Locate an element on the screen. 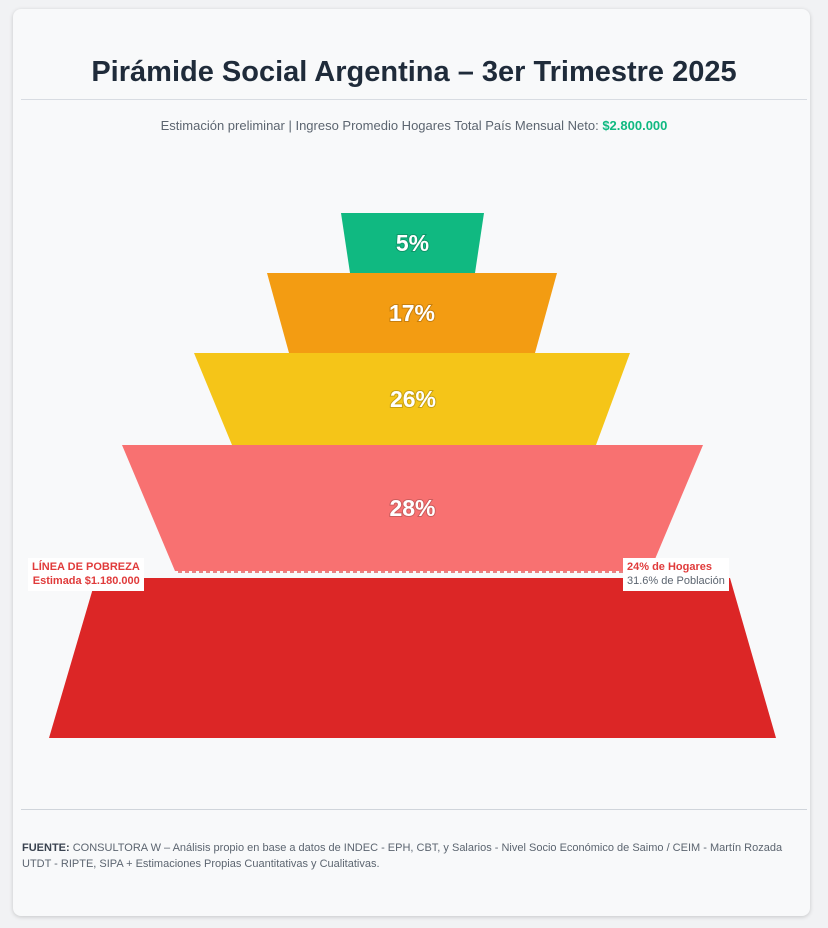  poverty-stats: 24% de Hogares 31.6% de Población is located at coordinates (676, 574).